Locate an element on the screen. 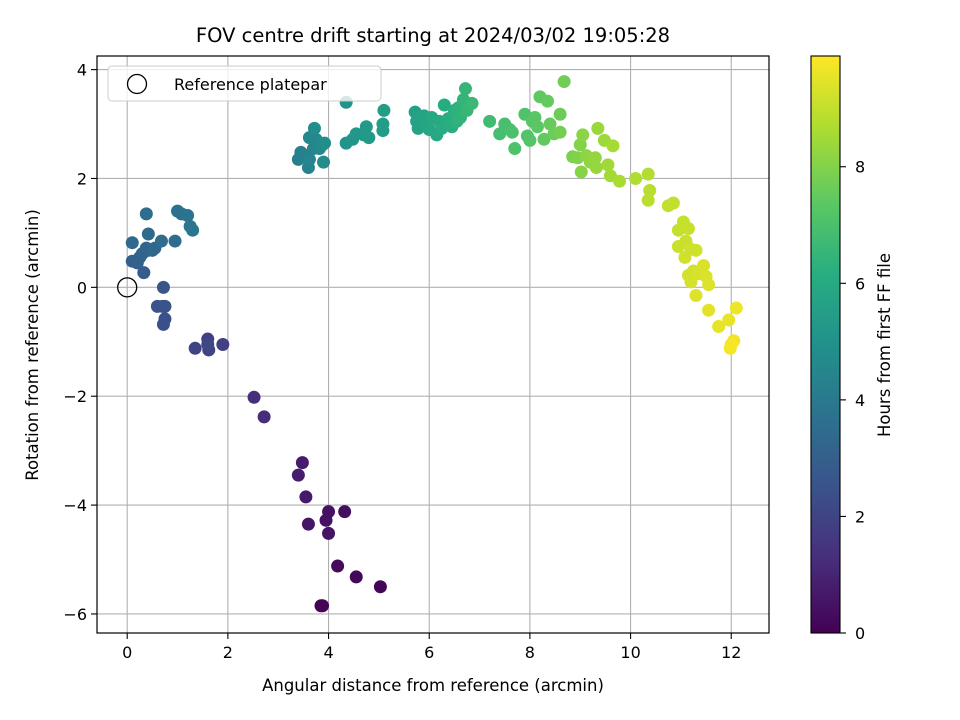  reference-platepar-marker is located at coordinates (127, 287).